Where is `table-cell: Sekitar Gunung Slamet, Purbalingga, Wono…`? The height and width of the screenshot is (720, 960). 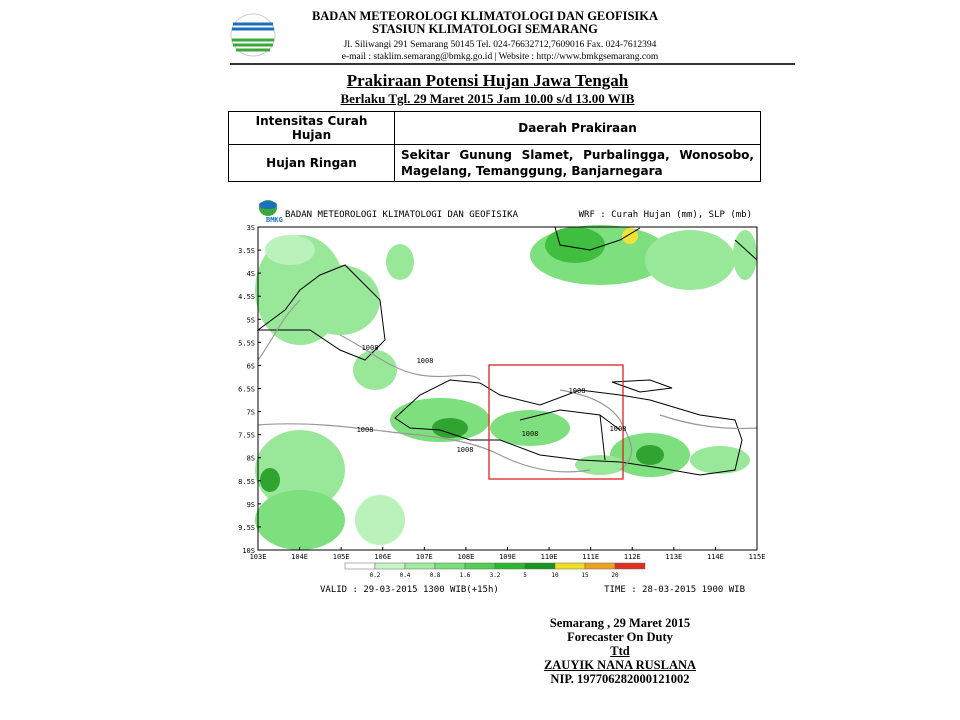
table-cell: Sekitar Gunung Slamet, Purbalingga, Wono… is located at coordinates (577, 163).